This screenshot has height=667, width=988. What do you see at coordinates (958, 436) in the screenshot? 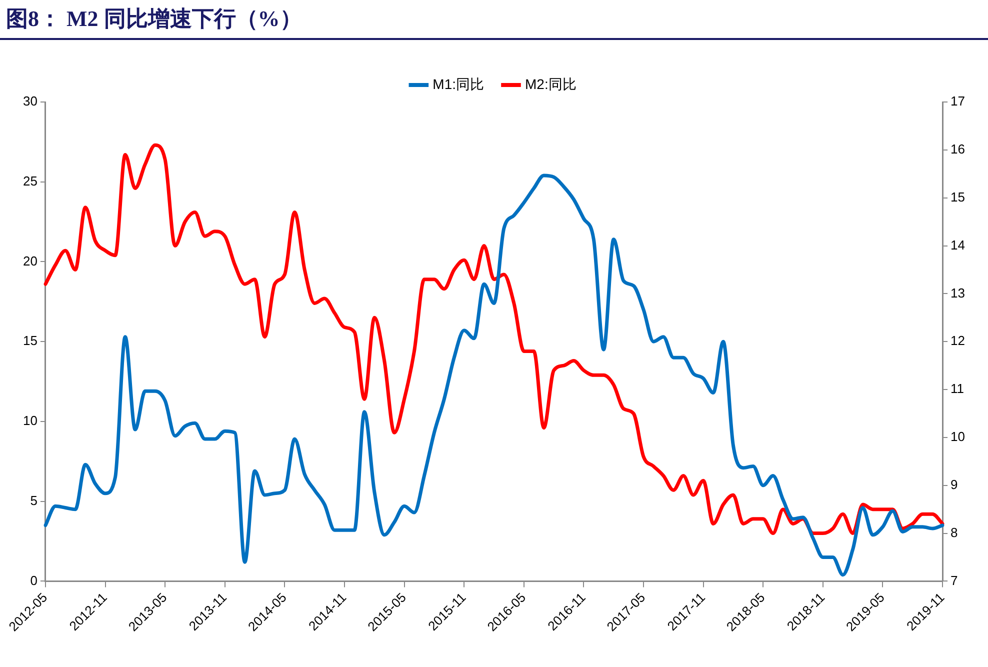
I see `y2-tick-label: 10` at bounding box center [958, 436].